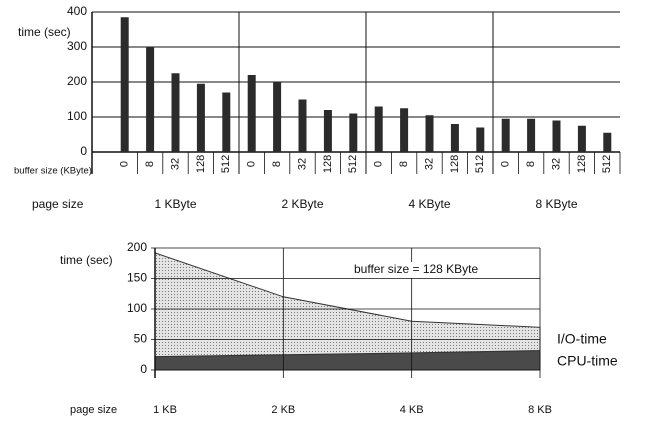 This screenshot has height=427, width=645. What do you see at coordinates (165, 410) in the screenshot?
I see `x-tick-label: 1 KB` at bounding box center [165, 410].